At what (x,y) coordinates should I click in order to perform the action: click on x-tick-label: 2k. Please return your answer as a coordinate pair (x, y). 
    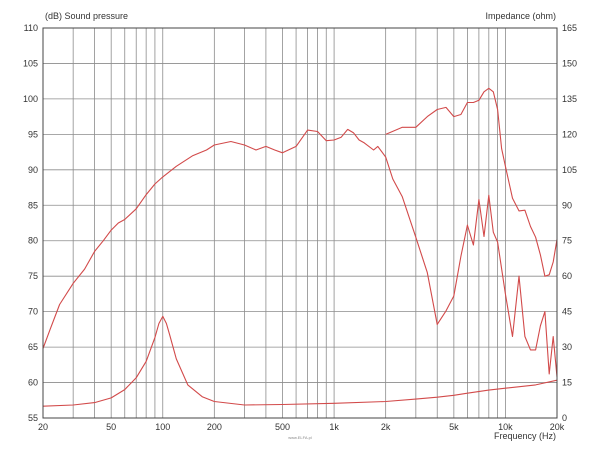
    Looking at the image, I should click on (386, 427).